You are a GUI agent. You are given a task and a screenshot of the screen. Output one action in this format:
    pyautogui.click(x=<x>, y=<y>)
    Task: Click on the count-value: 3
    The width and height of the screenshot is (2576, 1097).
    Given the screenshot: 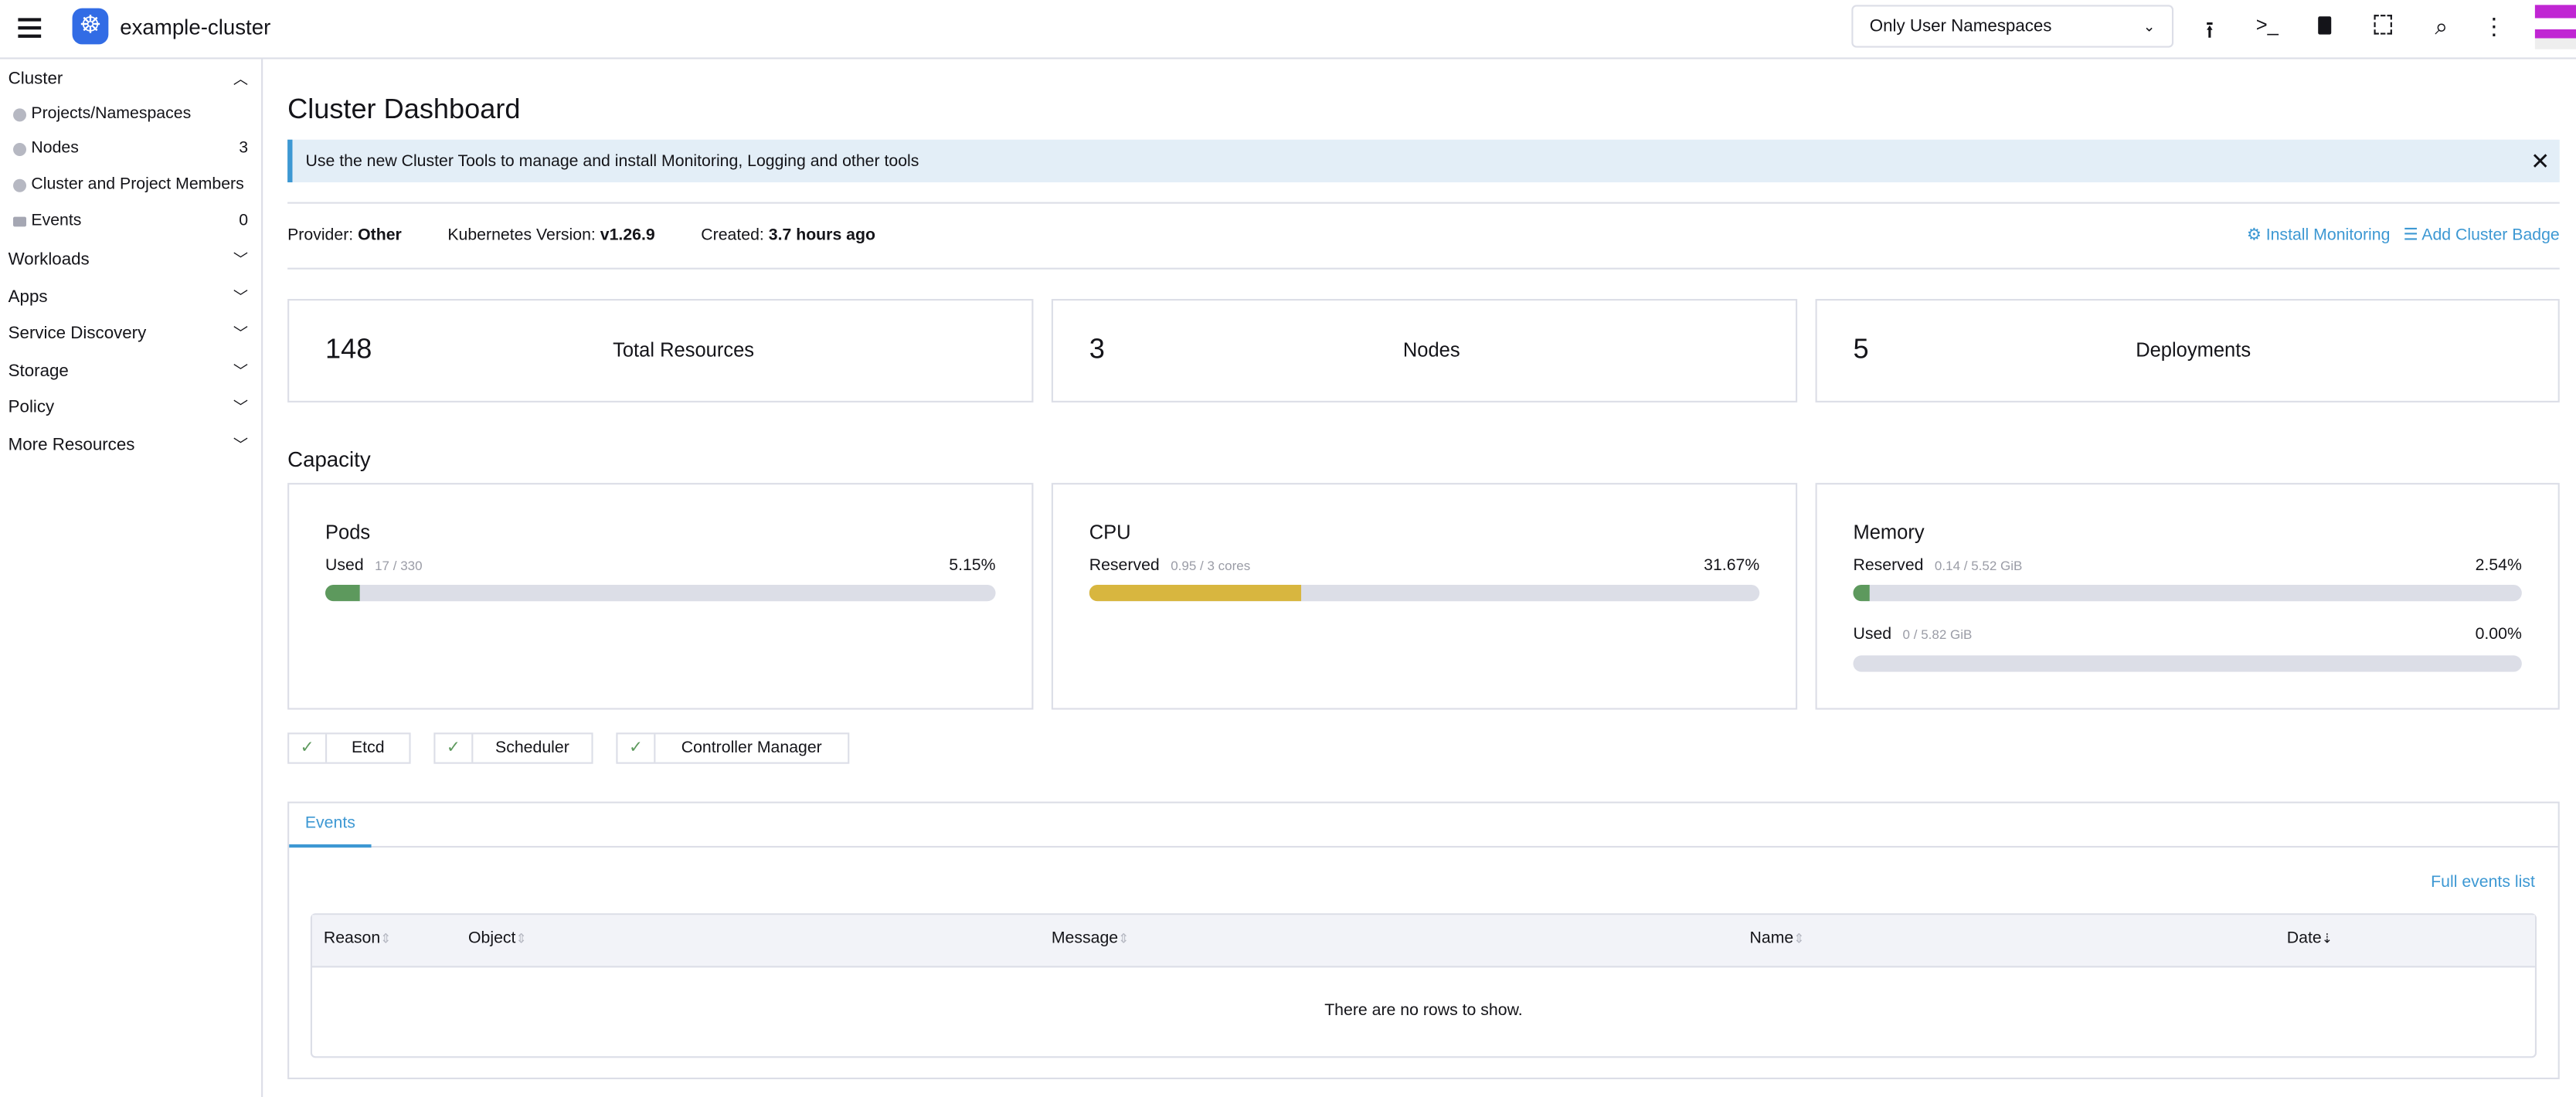 What is the action you would take?
    pyautogui.click(x=1097, y=349)
    